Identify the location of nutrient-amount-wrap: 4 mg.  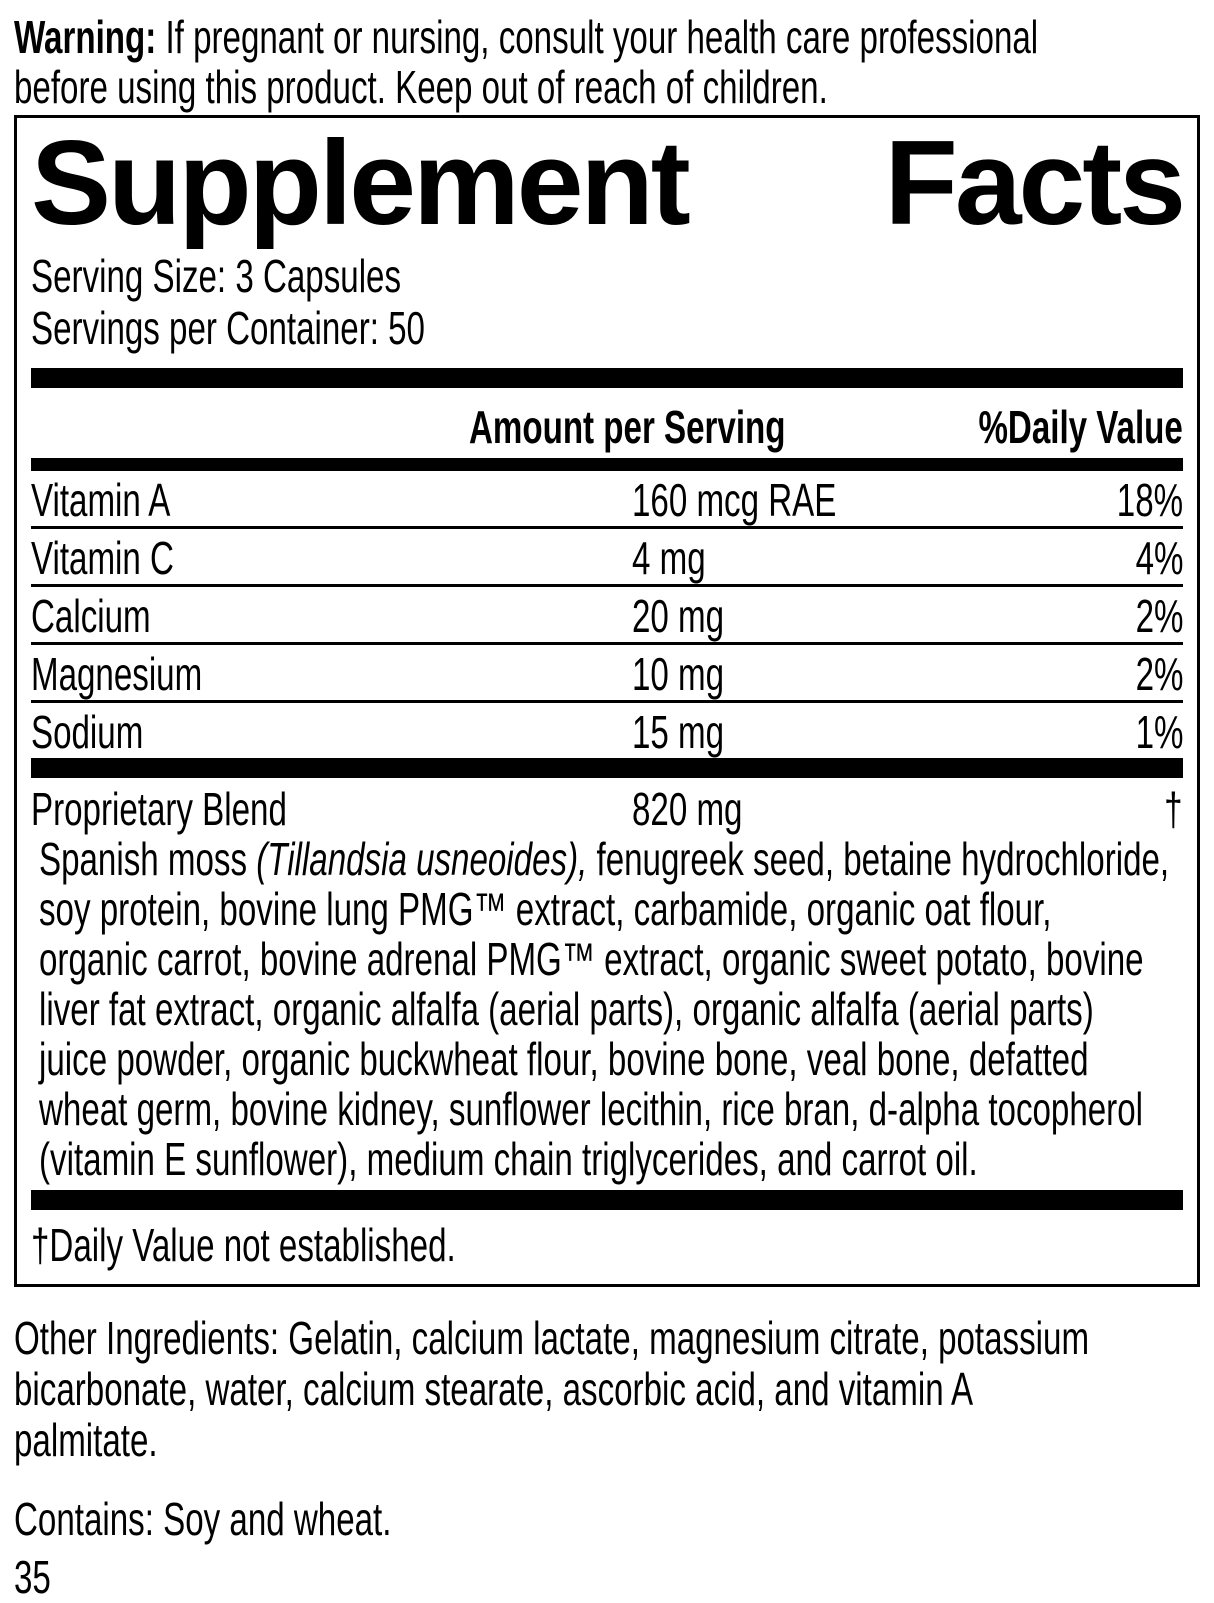
(683, 558).